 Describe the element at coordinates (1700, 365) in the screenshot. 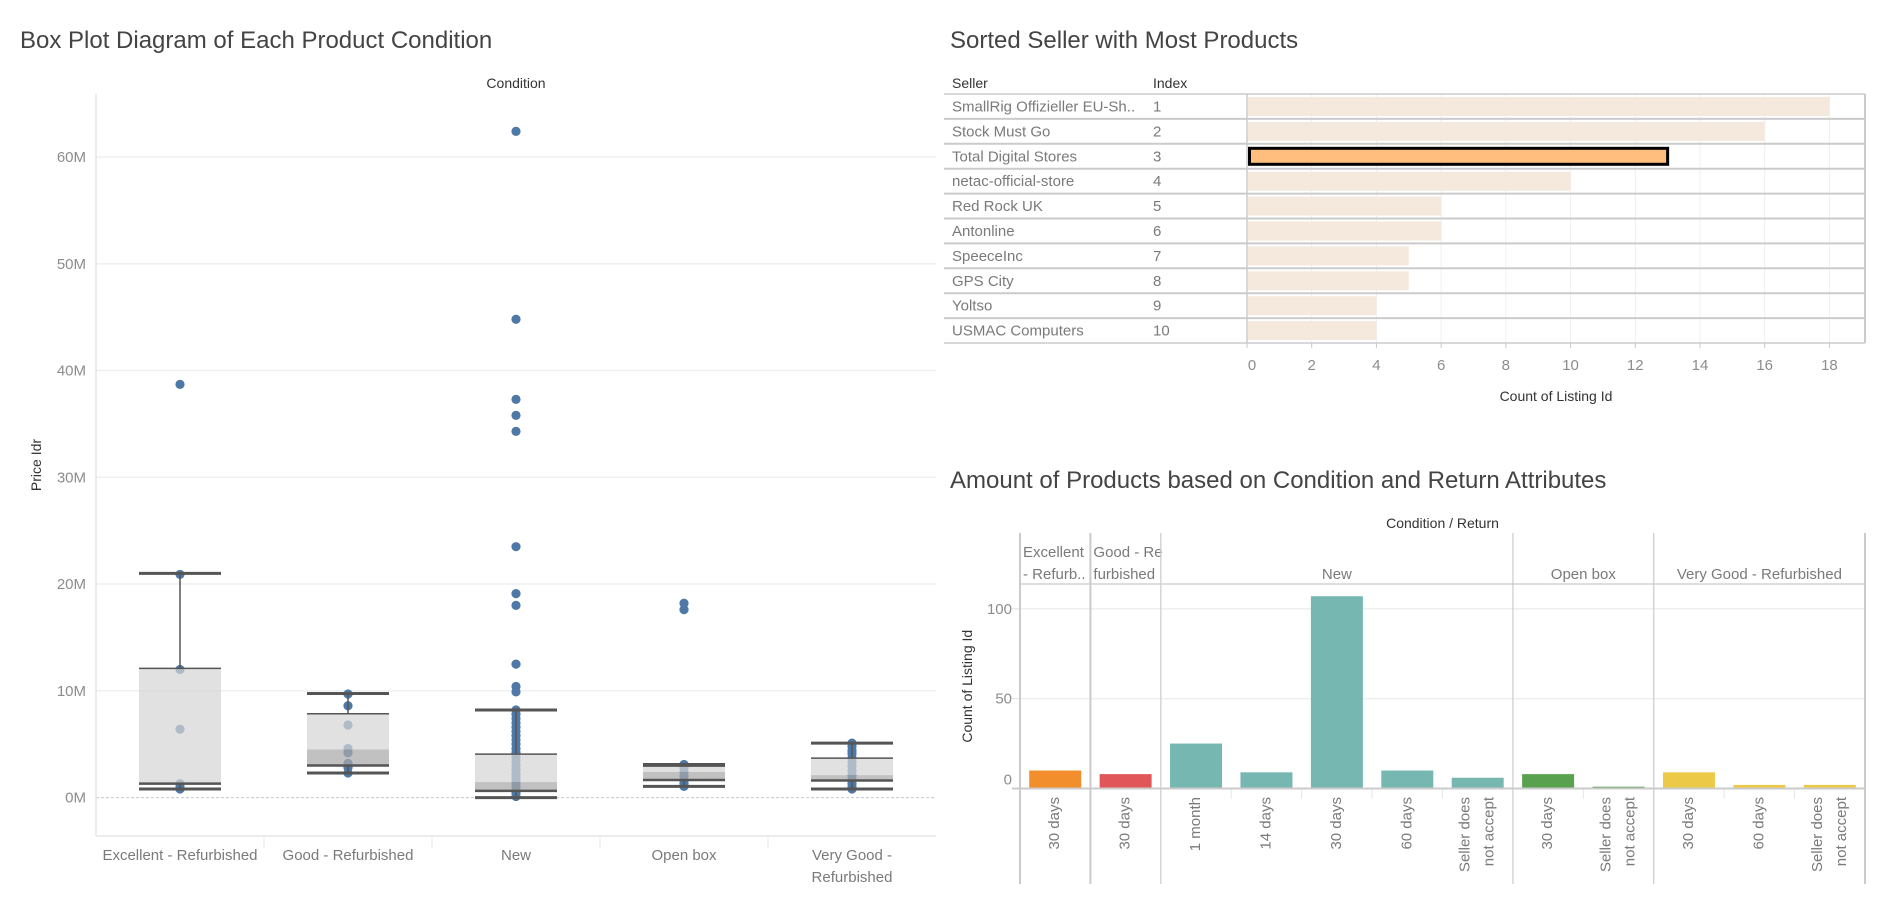

I see `x-tick-label: 14` at that location.